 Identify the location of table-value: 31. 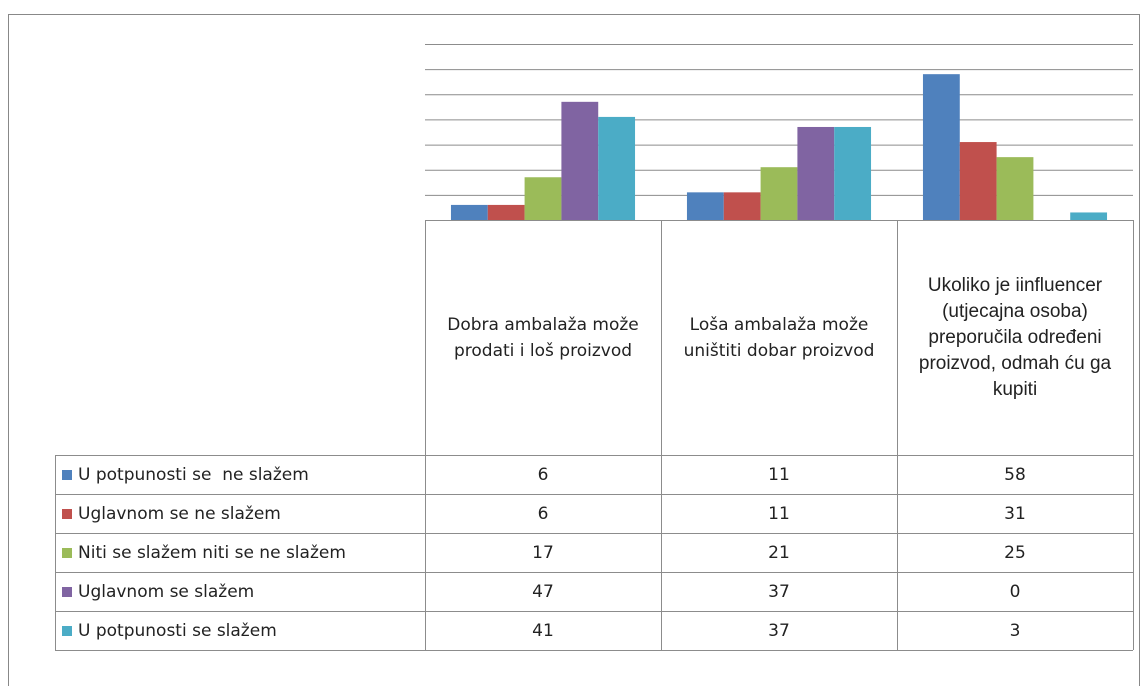
(1015, 513).